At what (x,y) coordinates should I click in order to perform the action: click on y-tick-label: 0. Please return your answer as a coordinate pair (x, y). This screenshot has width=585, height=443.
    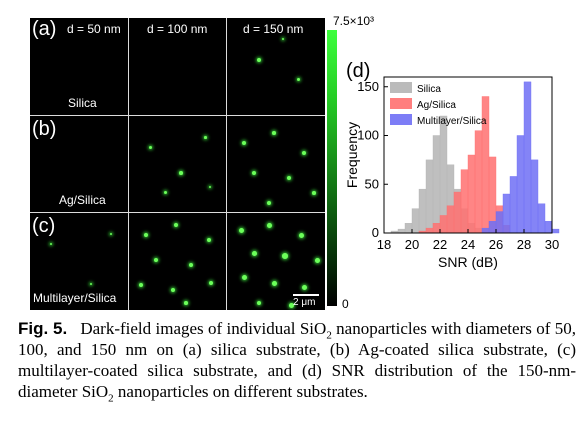
    Looking at the image, I should click on (375, 232).